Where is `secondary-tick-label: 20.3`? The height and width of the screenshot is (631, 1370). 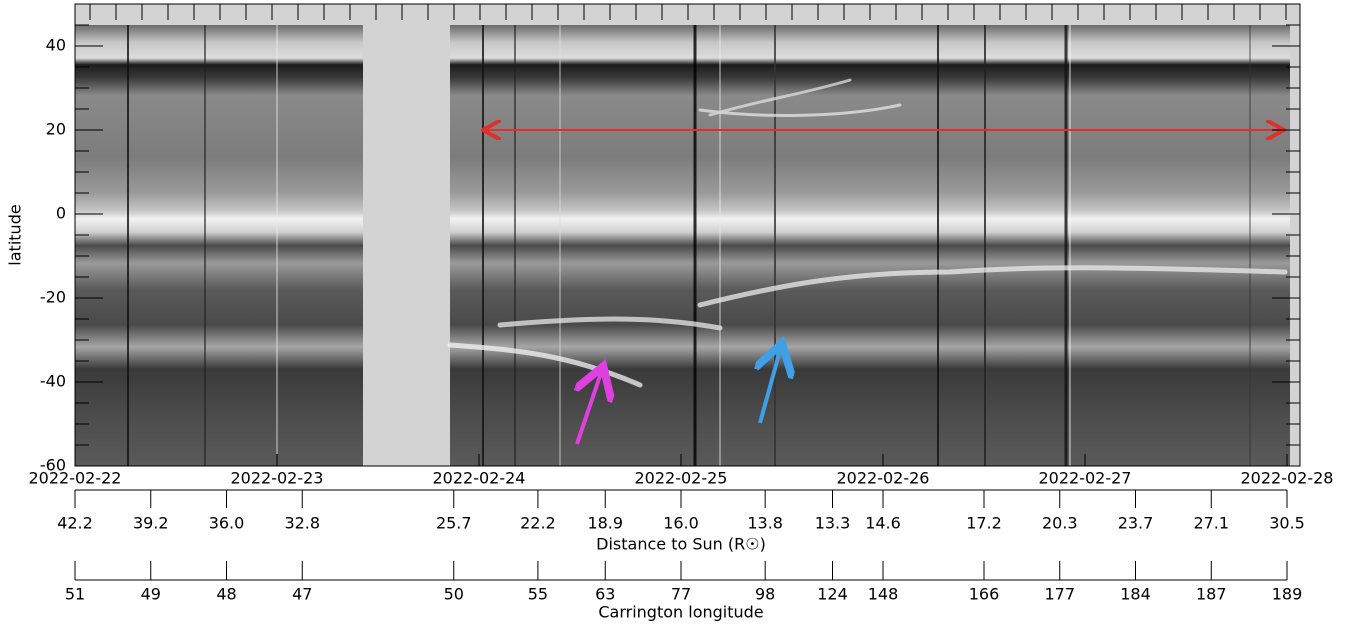 secondary-tick-label: 20.3 is located at coordinates (1060, 523).